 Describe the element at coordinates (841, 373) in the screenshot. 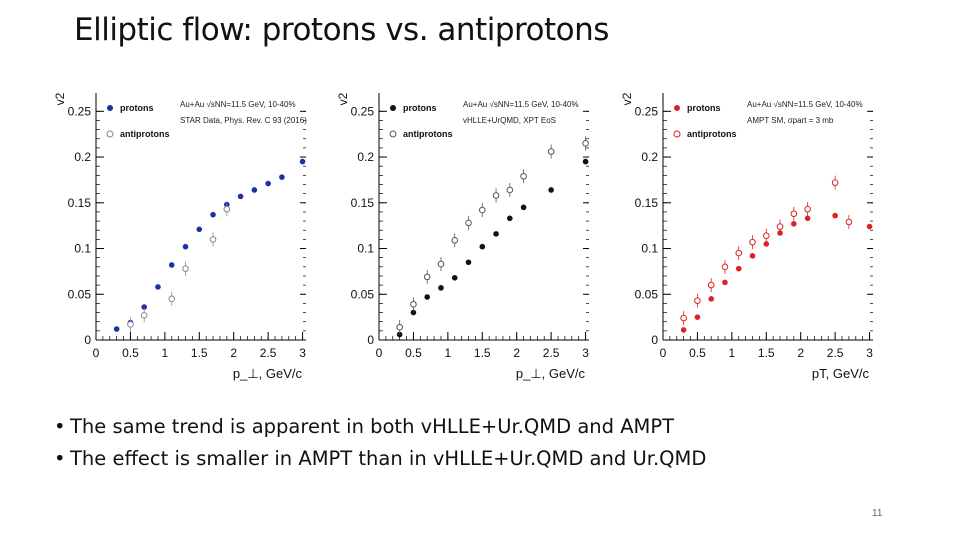

I see `x-axis-label: pT, GeV/c` at that location.